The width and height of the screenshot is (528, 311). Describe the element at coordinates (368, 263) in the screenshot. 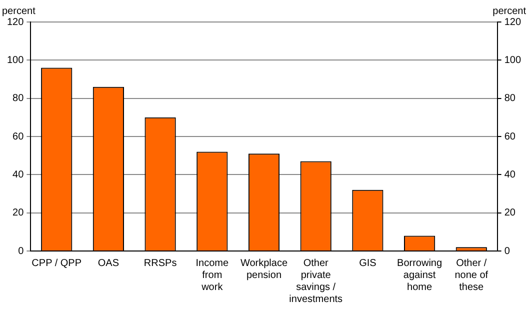

I see `x-tick-label: GIS` at that location.